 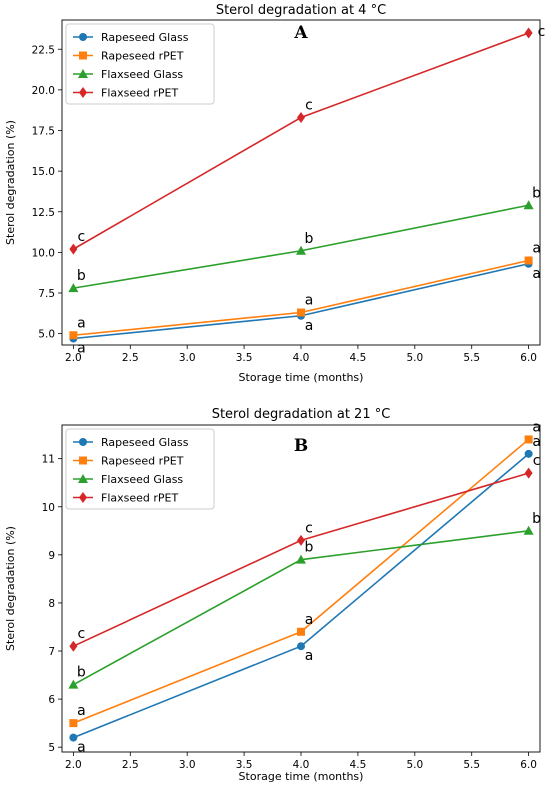 I want to click on x-tick-label: 3.0, so click(x=187, y=358).